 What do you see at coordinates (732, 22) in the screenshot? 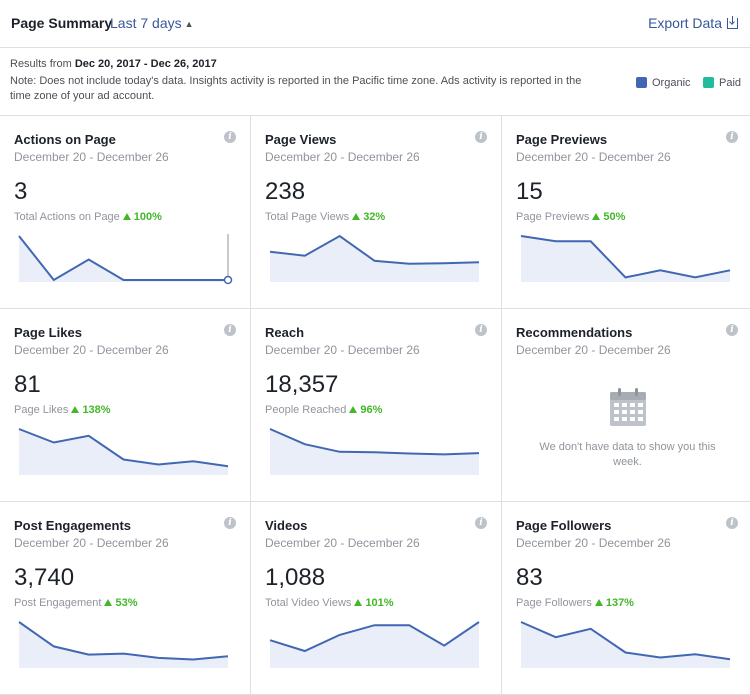
I see `download-icon` at bounding box center [732, 22].